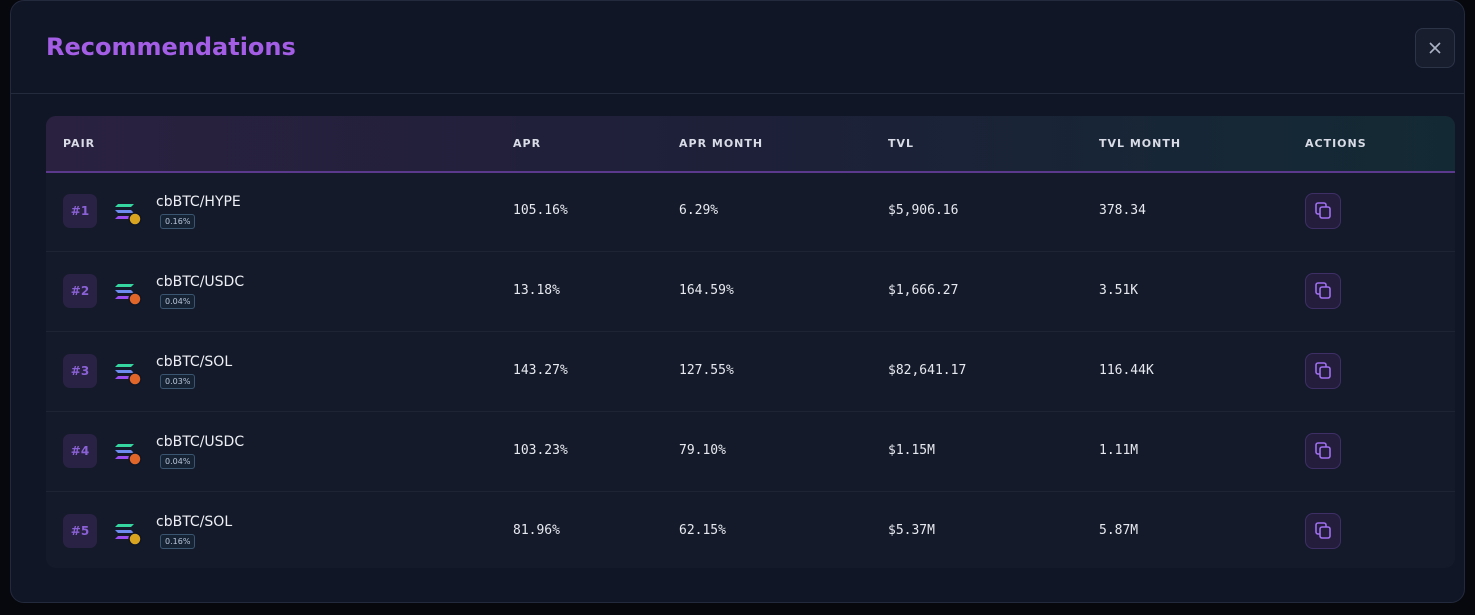  What do you see at coordinates (80, 371) in the screenshot?
I see `rank-badge: #3` at bounding box center [80, 371].